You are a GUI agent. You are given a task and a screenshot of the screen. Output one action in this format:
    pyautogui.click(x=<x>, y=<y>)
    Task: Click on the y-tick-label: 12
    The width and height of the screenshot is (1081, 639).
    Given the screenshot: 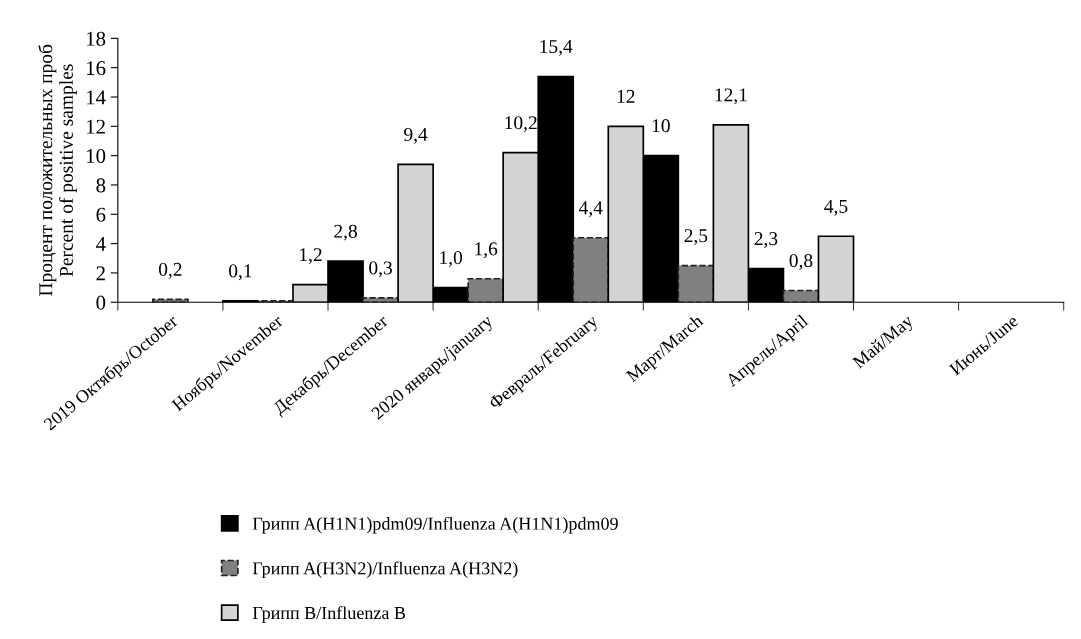 What is the action you would take?
    pyautogui.click(x=96, y=126)
    